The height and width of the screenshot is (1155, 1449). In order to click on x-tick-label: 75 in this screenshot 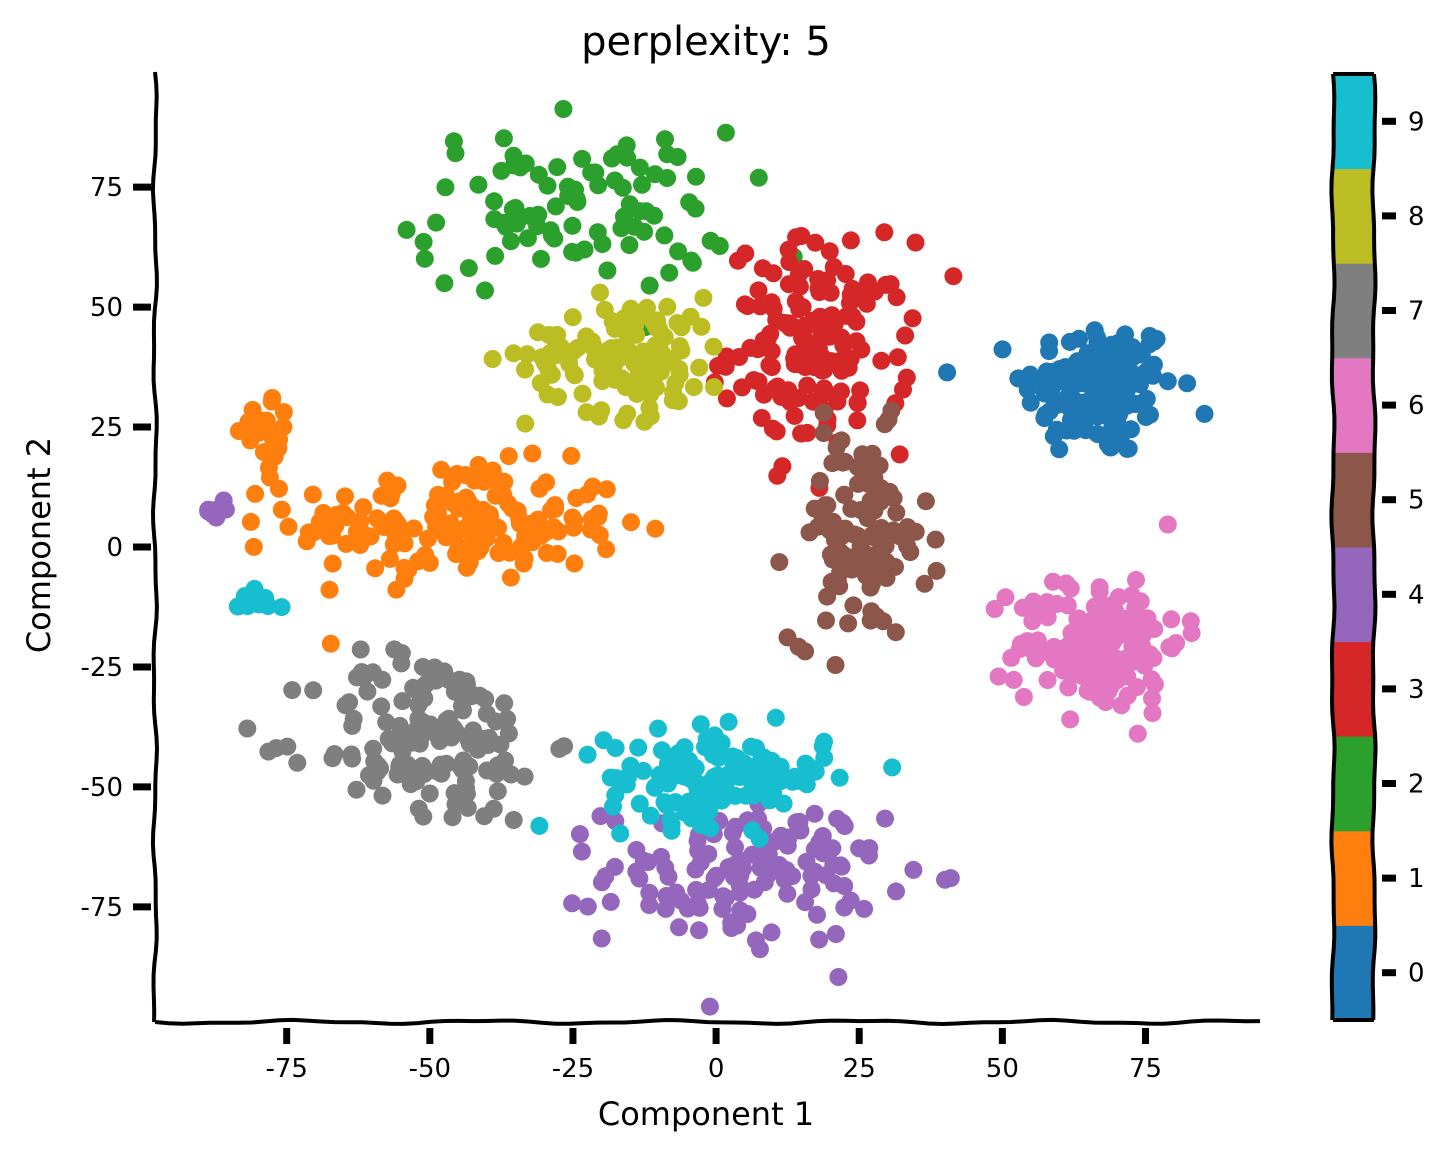, I will do `click(1145, 1069)`.